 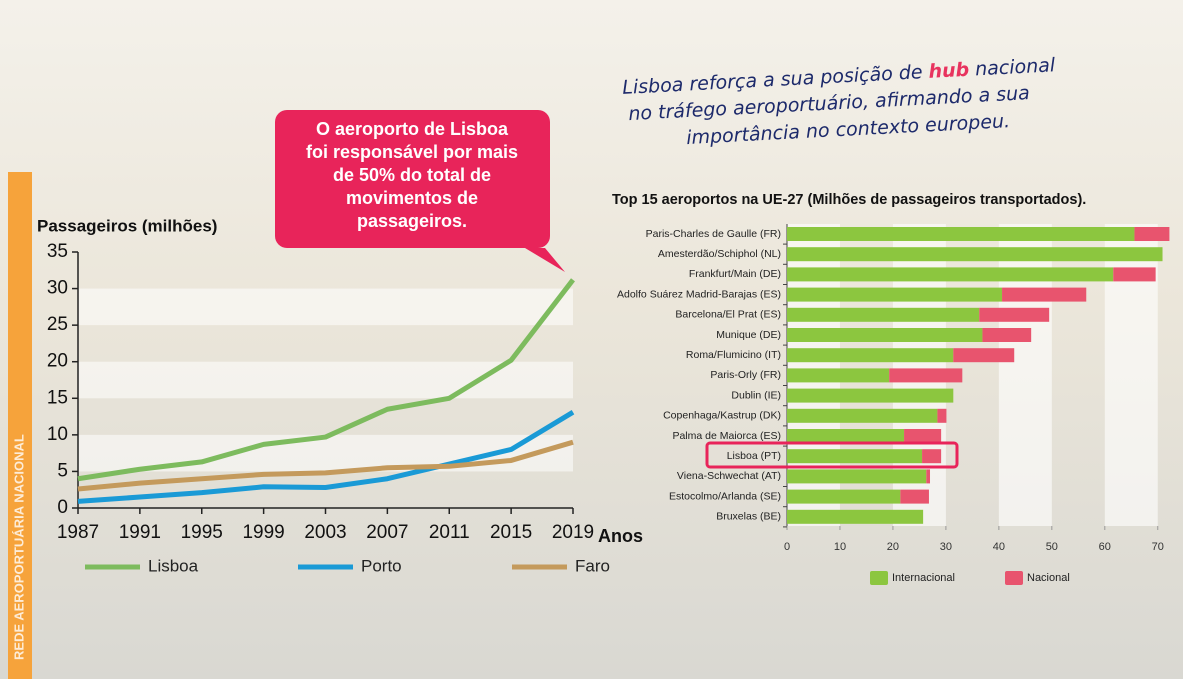 I want to click on callout-text: de 50% do total de, so click(x=412, y=175).